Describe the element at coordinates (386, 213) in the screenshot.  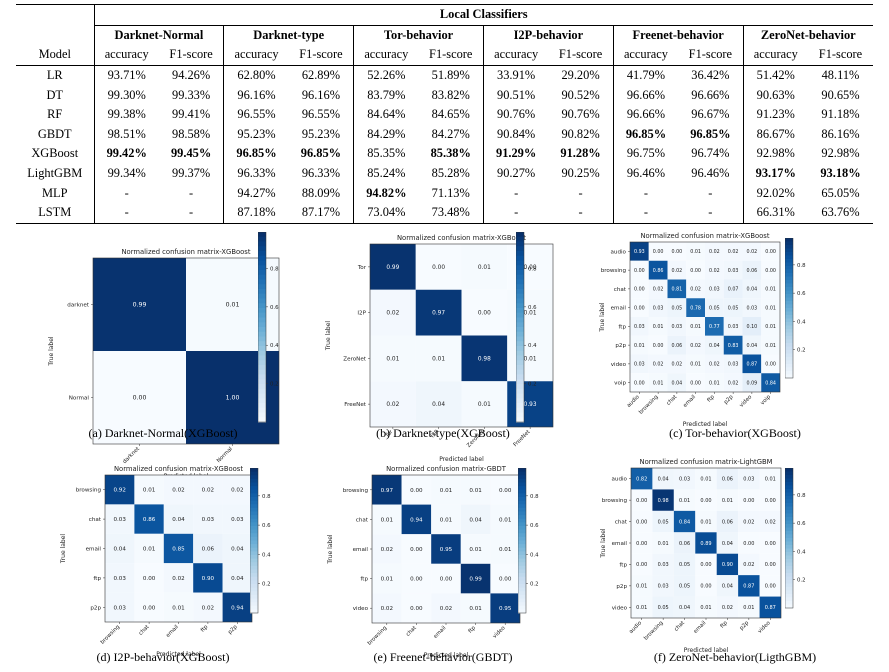
I see `accuracy-cell: 73.04%` at that location.